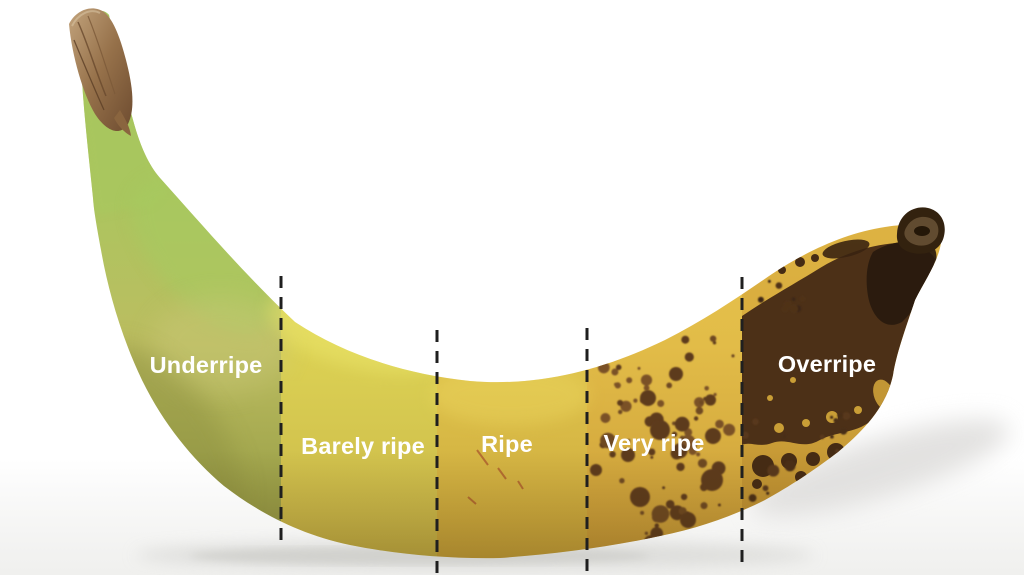 The image size is (1024, 575). What do you see at coordinates (827, 364) in the screenshot?
I see `stage-label-overripe: Overripe` at bounding box center [827, 364].